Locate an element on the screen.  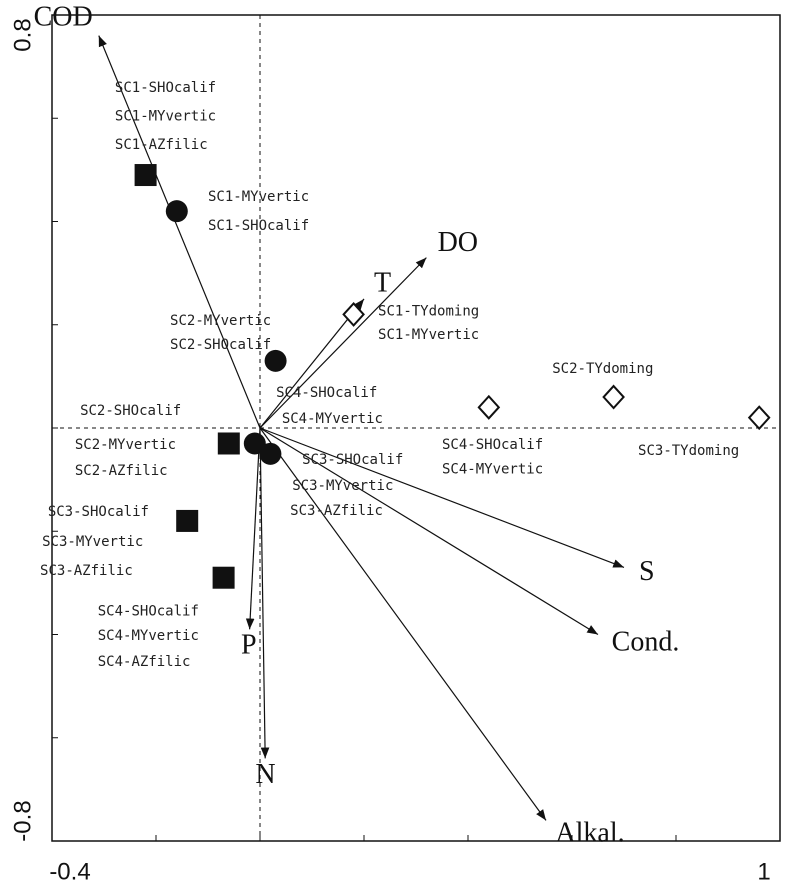
sample-label: SC1-TYdoming is located at coordinates (428, 311).